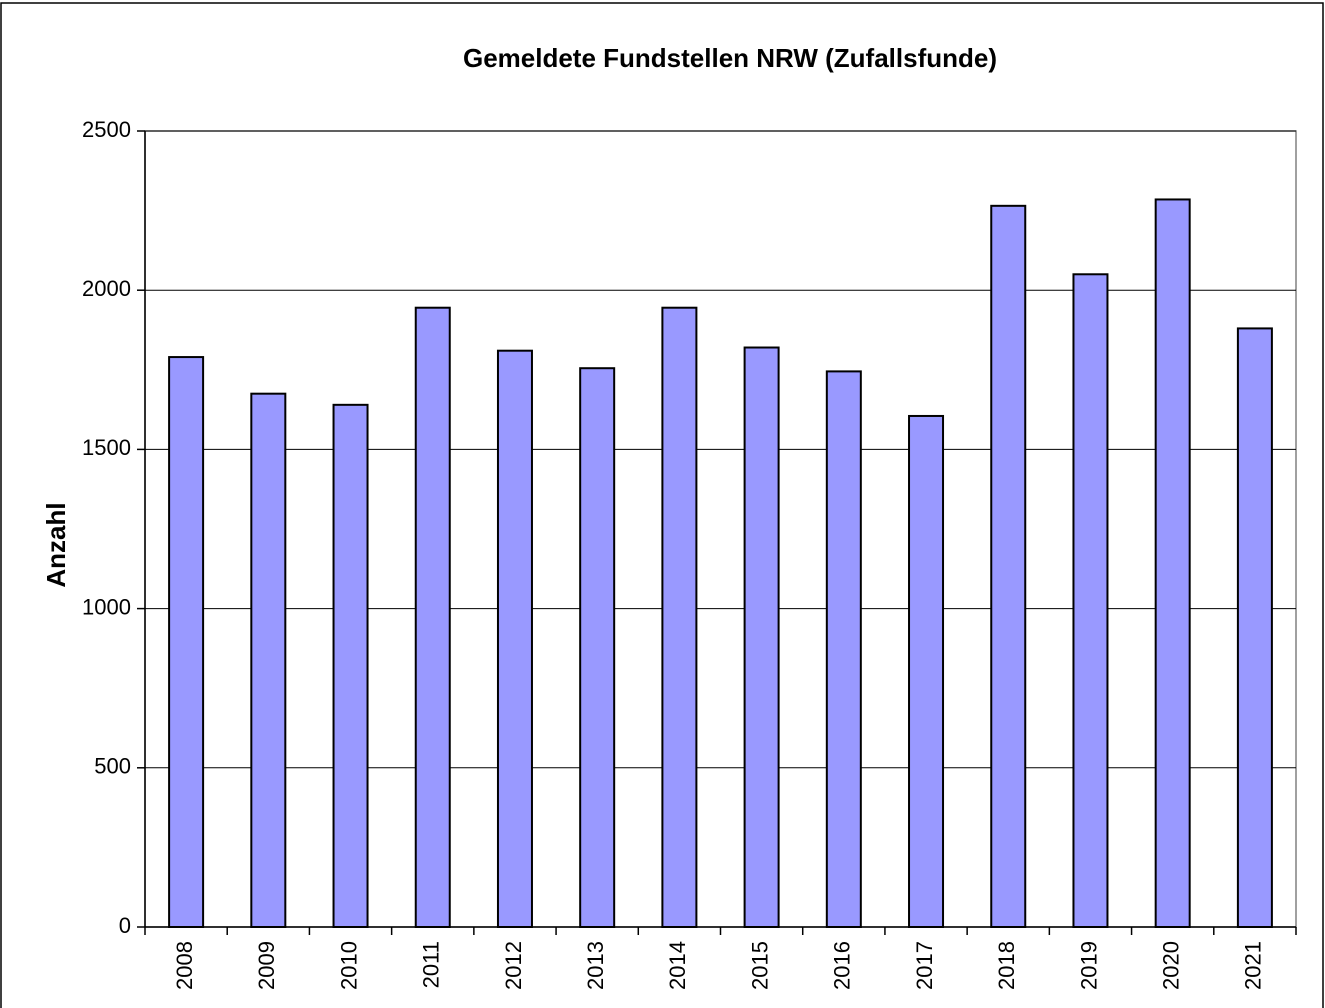 This screenshot has width=1325, height=1008. I want to click on y-tick-label: 2000, so click(106, 288).